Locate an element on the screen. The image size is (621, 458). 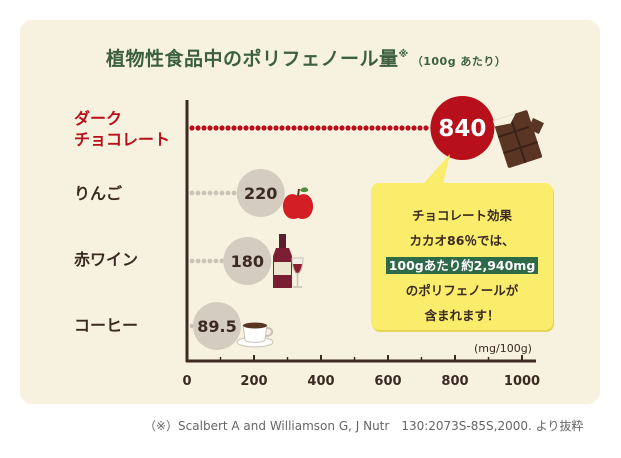
category-label-coffee: コーヒー is located at coordinates (106, 325).